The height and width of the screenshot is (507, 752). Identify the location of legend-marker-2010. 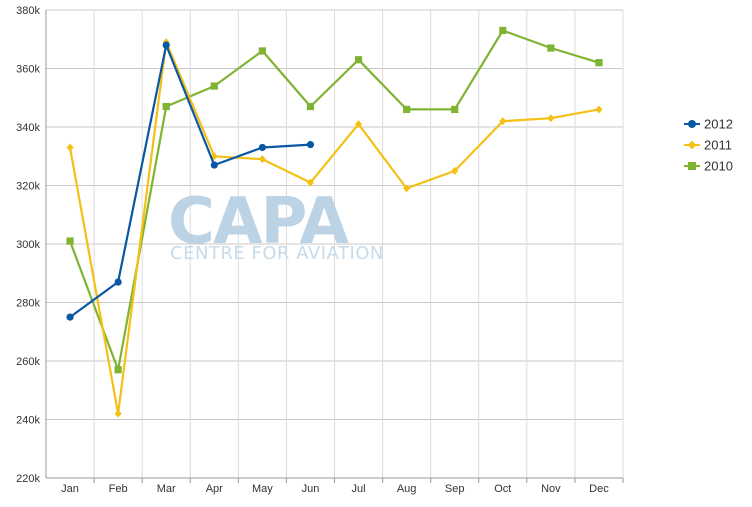
(692, 166).